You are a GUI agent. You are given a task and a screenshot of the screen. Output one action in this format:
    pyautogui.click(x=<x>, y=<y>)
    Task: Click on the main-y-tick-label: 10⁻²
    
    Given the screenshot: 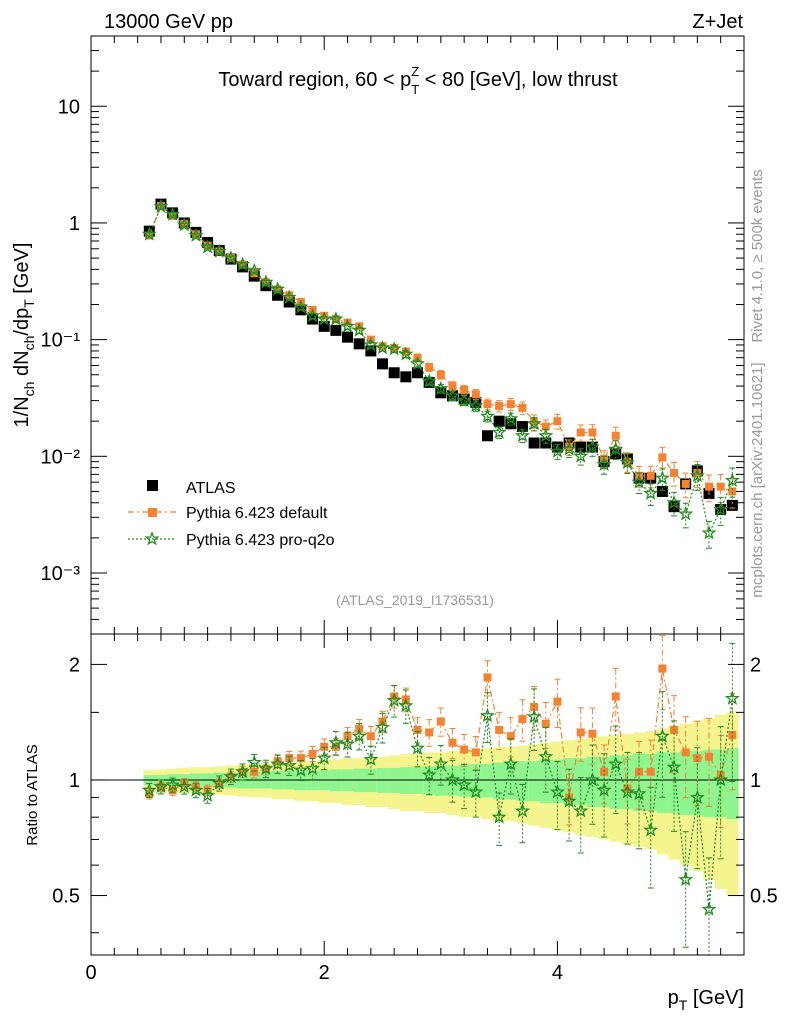 What is the action you would take?
    pyautogui.click(x=61, y=457)
    